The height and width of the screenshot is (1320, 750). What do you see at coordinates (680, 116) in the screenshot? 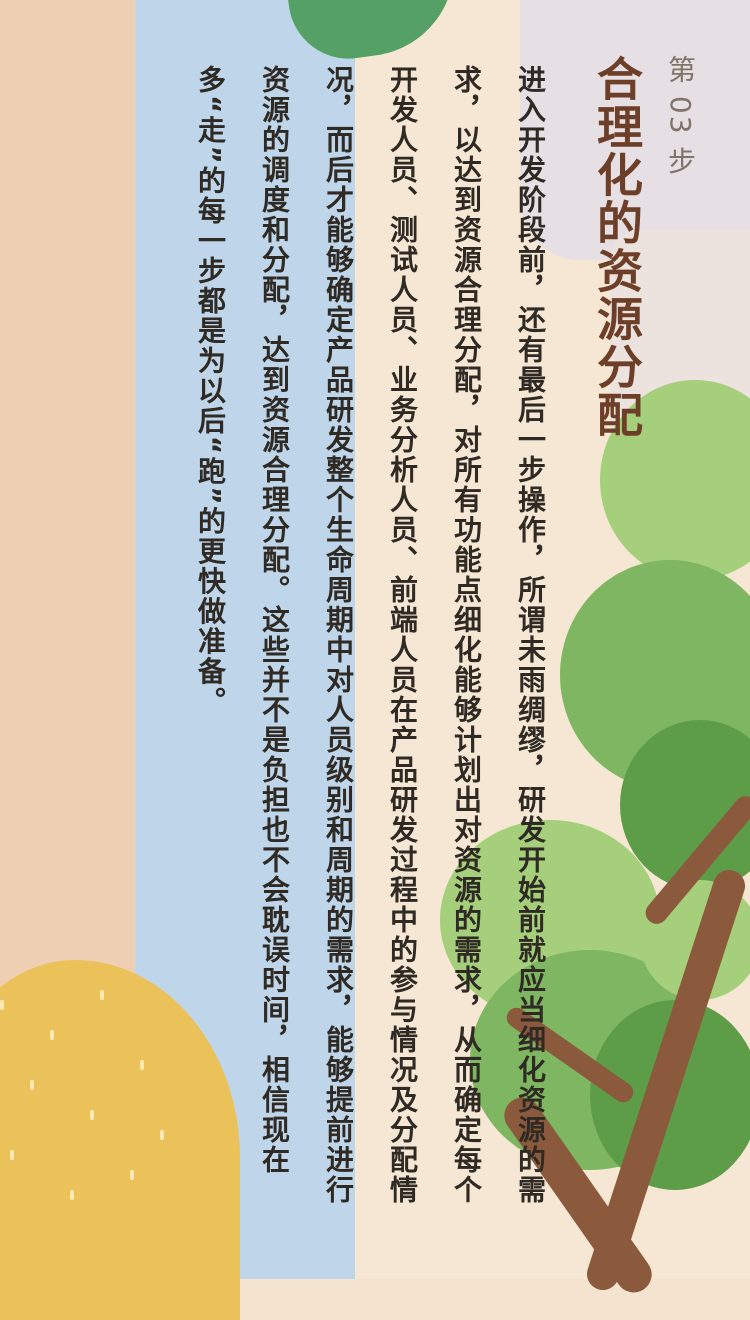
I see `step-label: 第 03 步` at bounding box center [680, 116].